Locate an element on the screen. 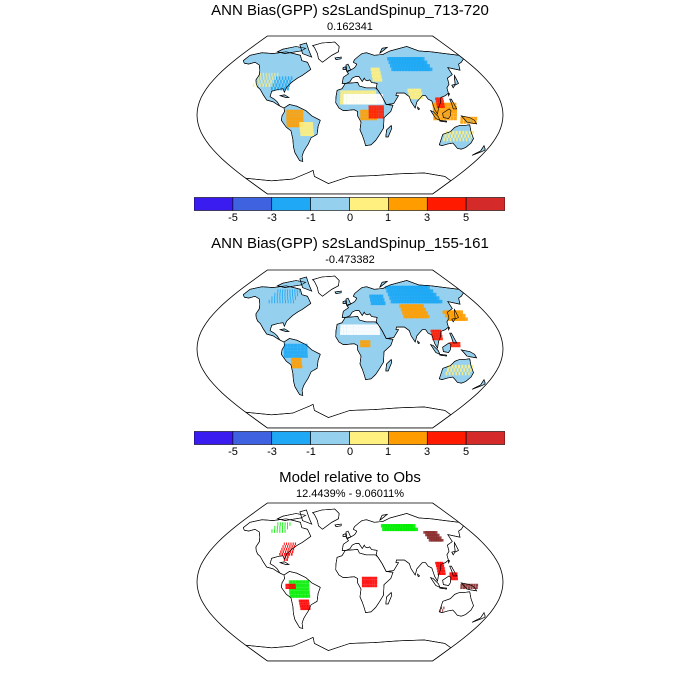 This screenshot has width=700, height=700. coastline-au is located at coordinates (456, 137).